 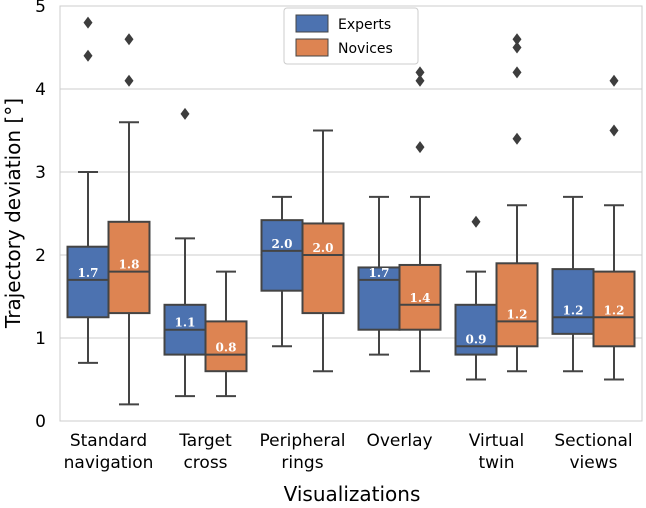 What do you see at coordinates (303, 441) in the screenshot?
I see `x-tick-label-line: Peripheral` at bounding box center [303, 441].